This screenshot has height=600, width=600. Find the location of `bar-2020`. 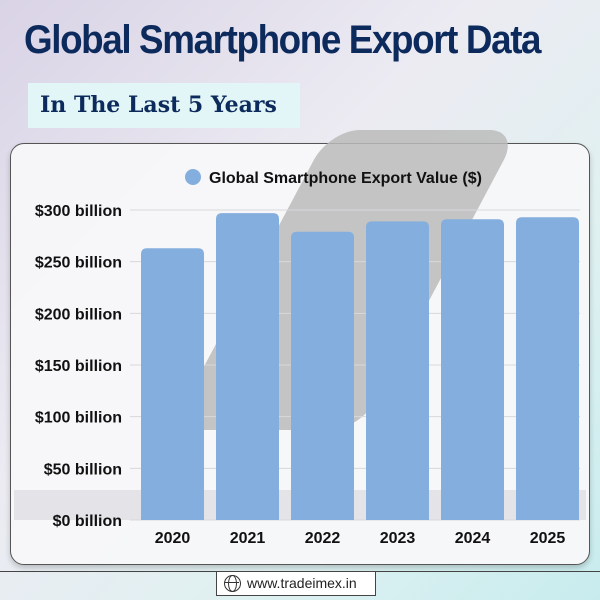

bar-2020 is located at coordinates (172, 384).